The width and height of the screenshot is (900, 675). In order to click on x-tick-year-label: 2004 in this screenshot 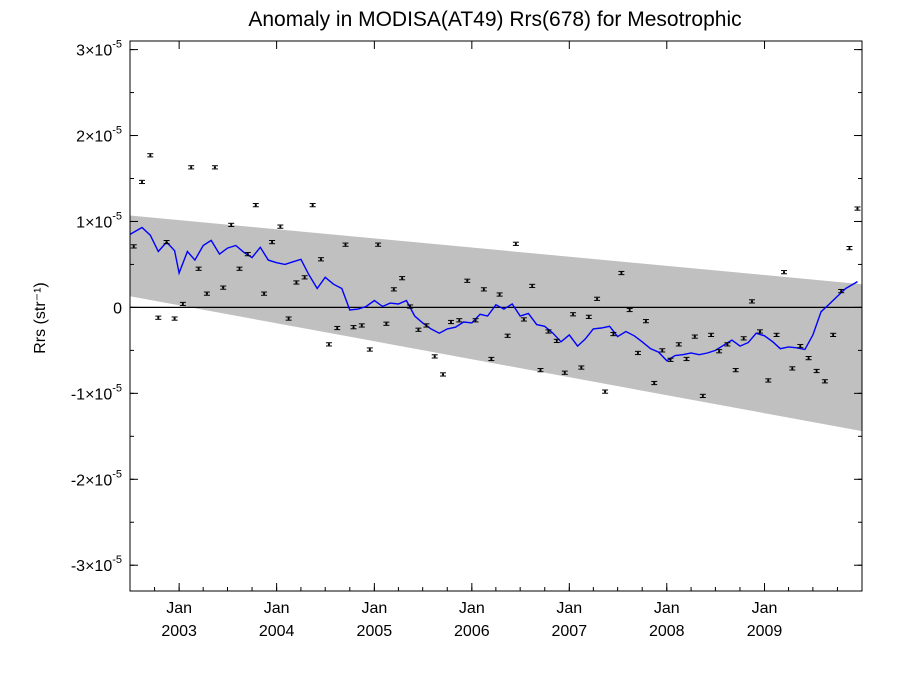, I will do `click(277, 631)`.